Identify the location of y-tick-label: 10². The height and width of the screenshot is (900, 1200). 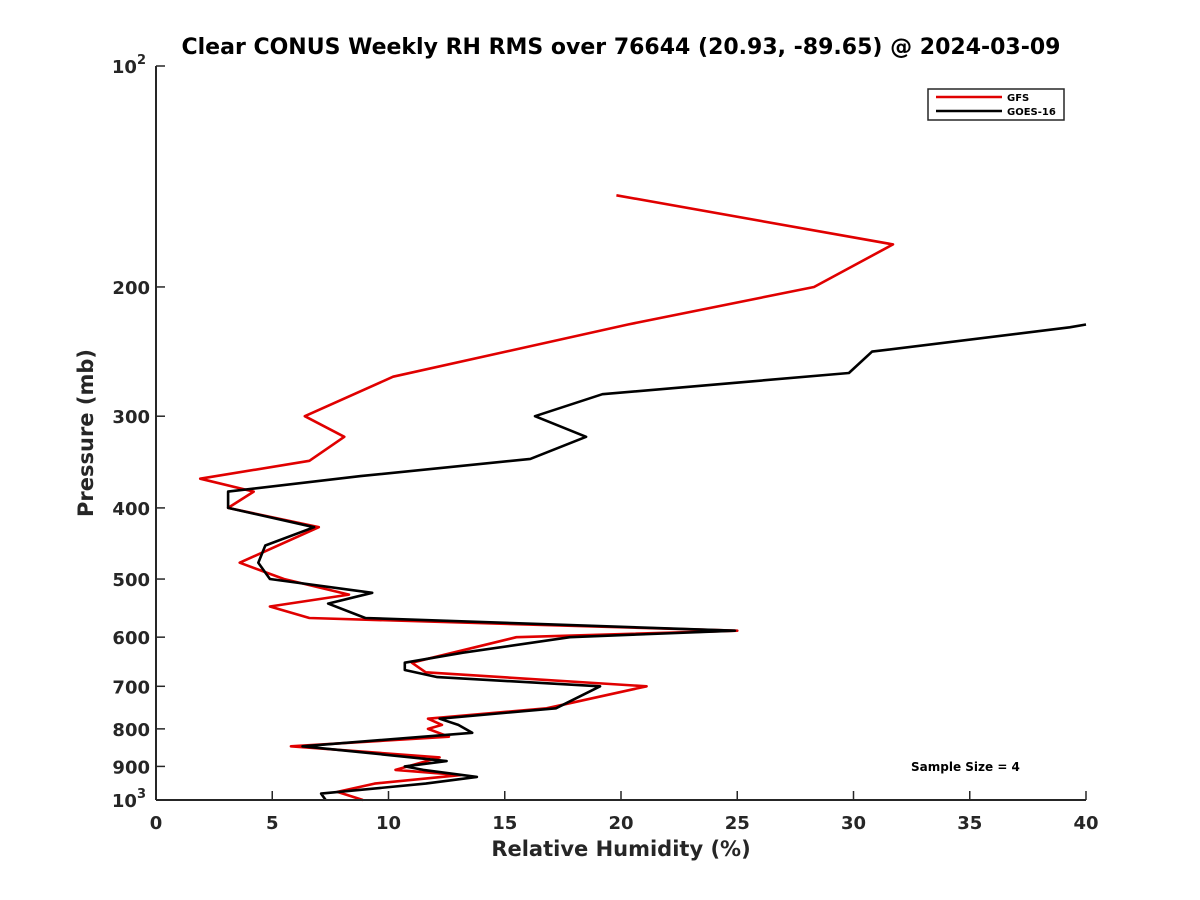
(129, 65).